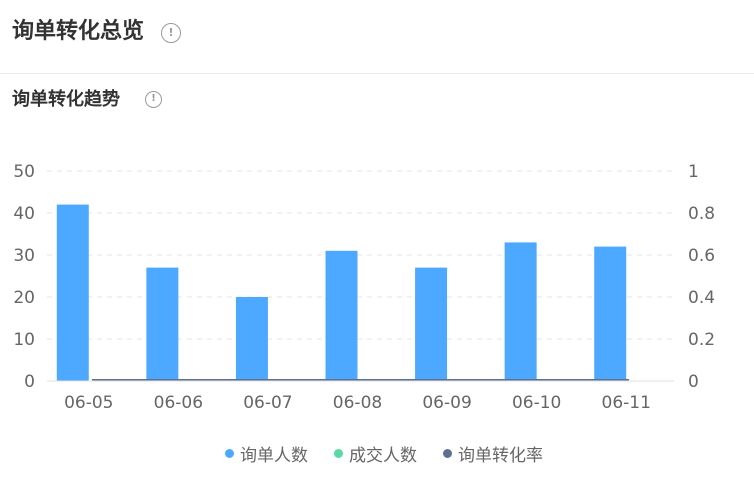 The image size is (754, 477). I want to click on y-right-tick-label: 1, so click(693, 172).